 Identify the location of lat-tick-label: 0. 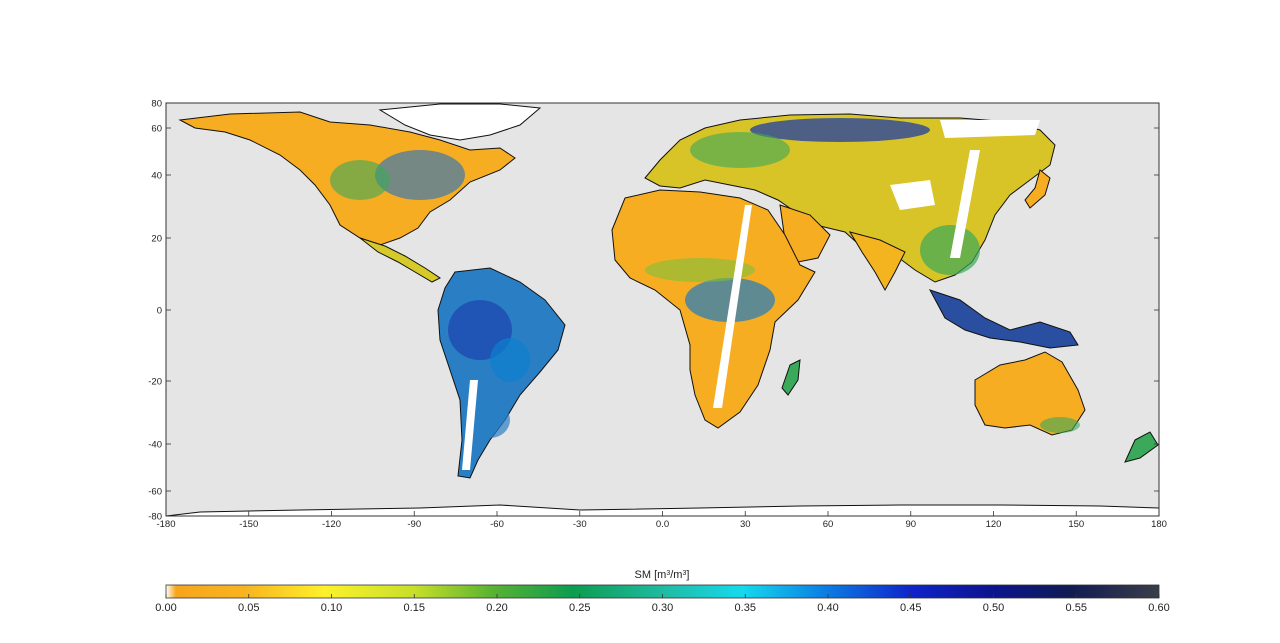
(159, 311).